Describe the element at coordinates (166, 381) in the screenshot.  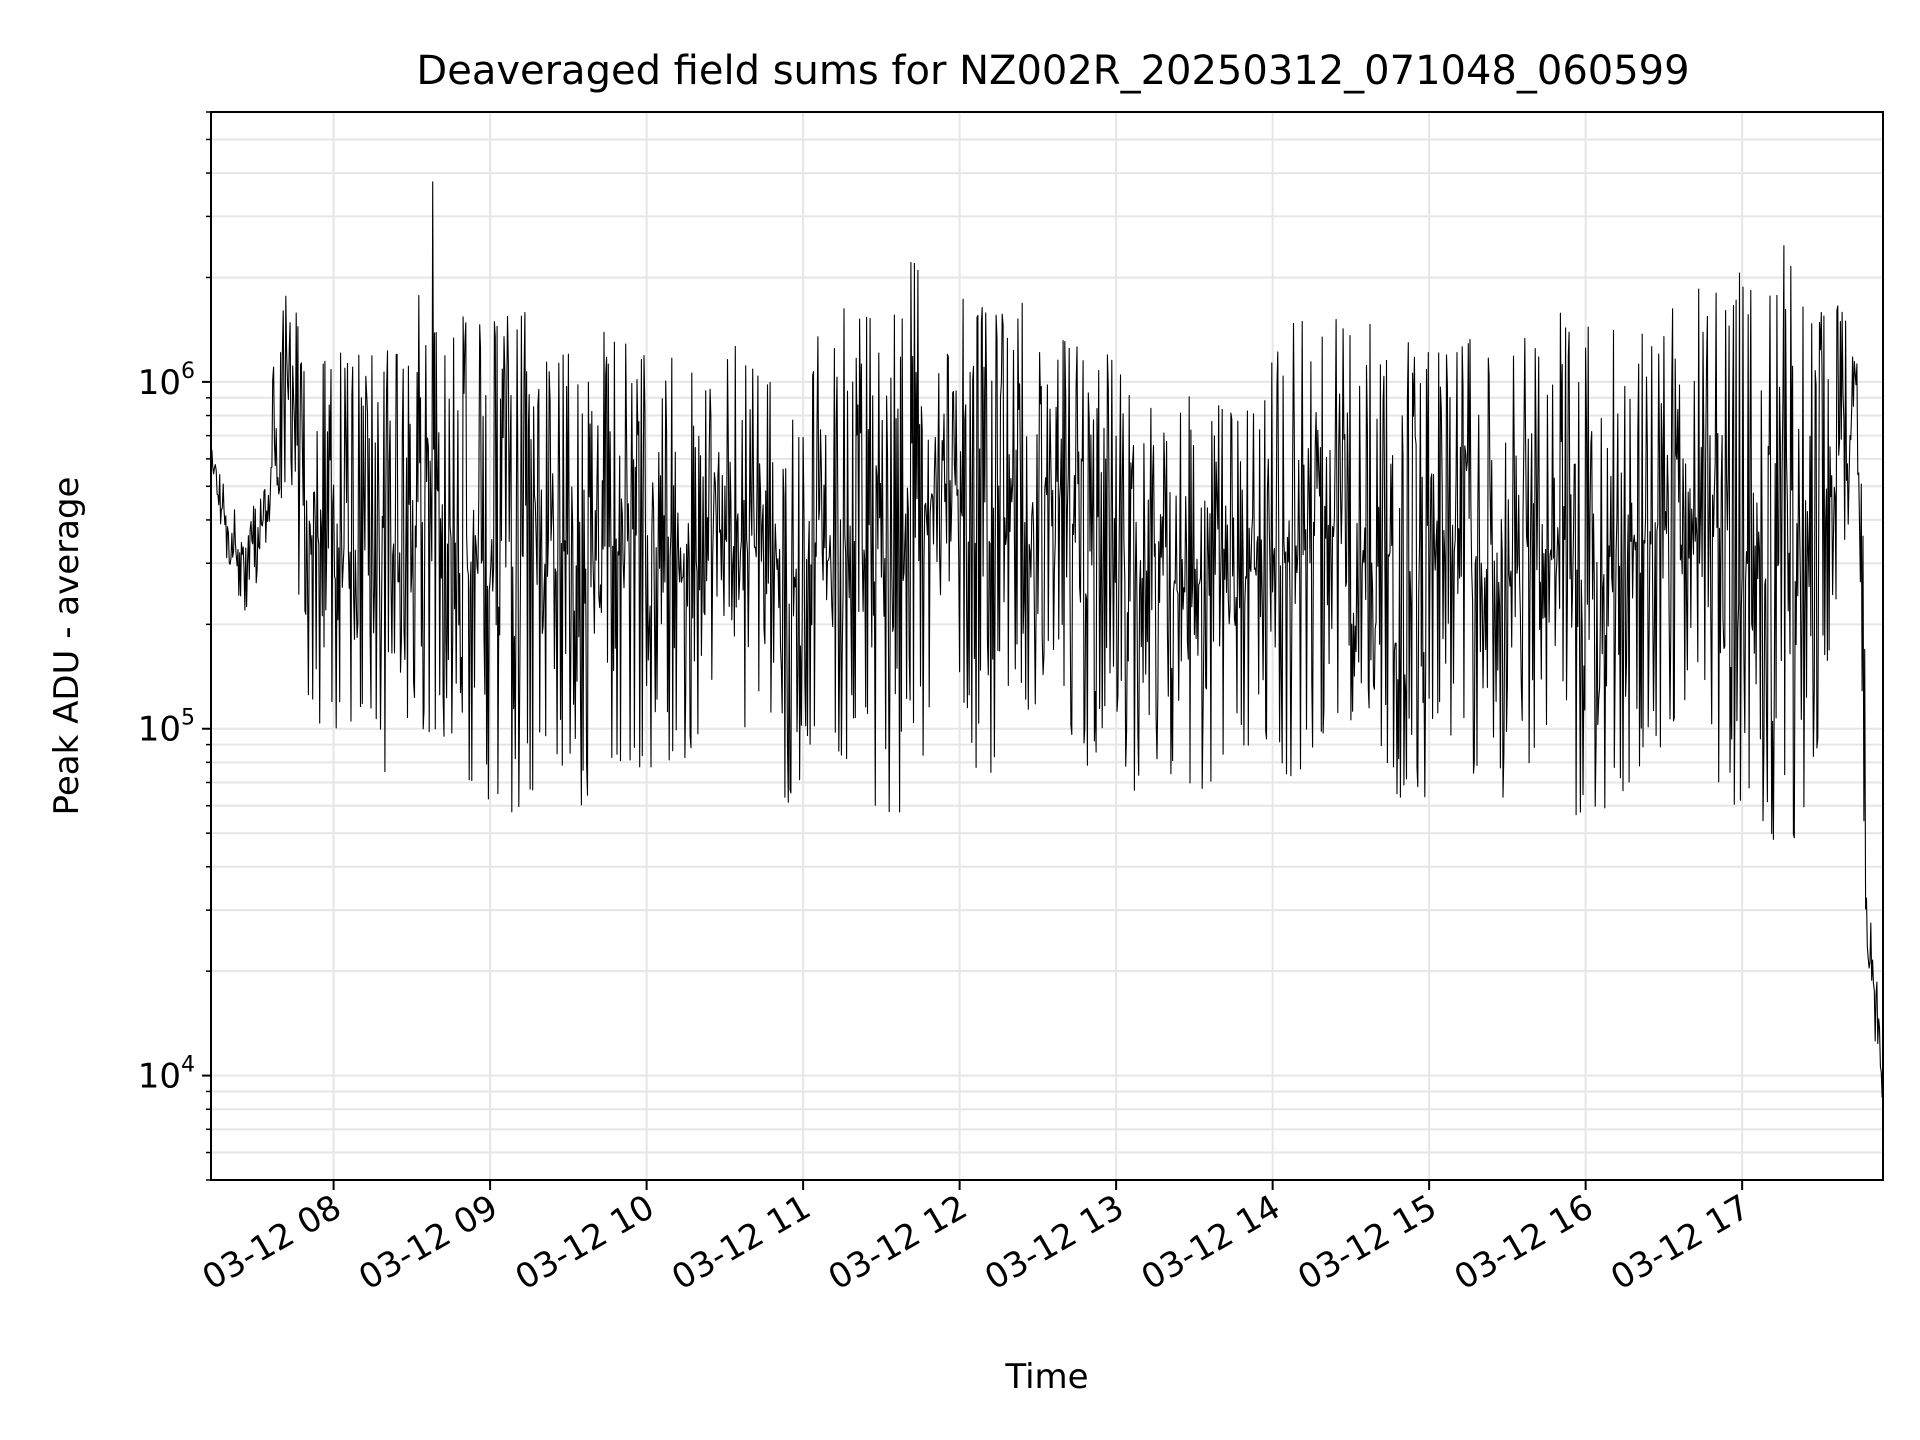
I see `y-tick-label: 10⁶` at that location.